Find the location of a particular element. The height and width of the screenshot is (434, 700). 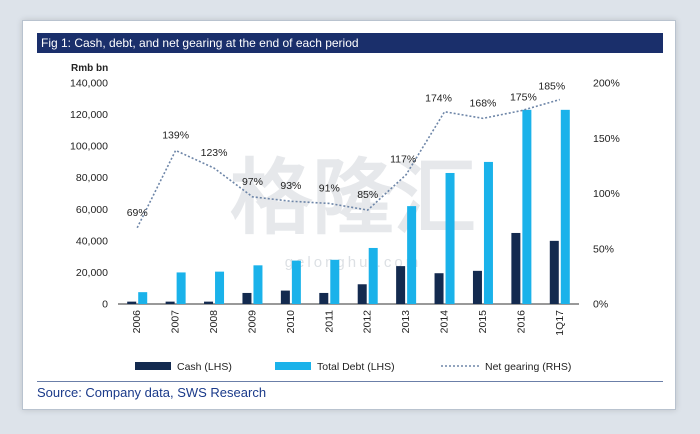

x-tick-label: 2016 is located at coordinates (521, 322).